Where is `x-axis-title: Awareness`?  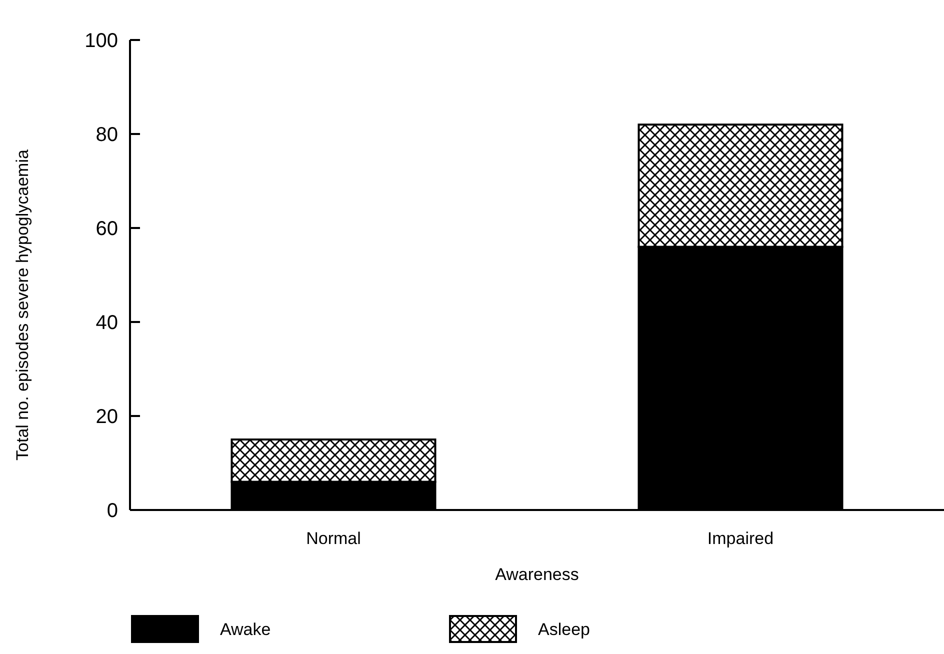
x-axis-title: Awareness is located at coordinates (537, 574).